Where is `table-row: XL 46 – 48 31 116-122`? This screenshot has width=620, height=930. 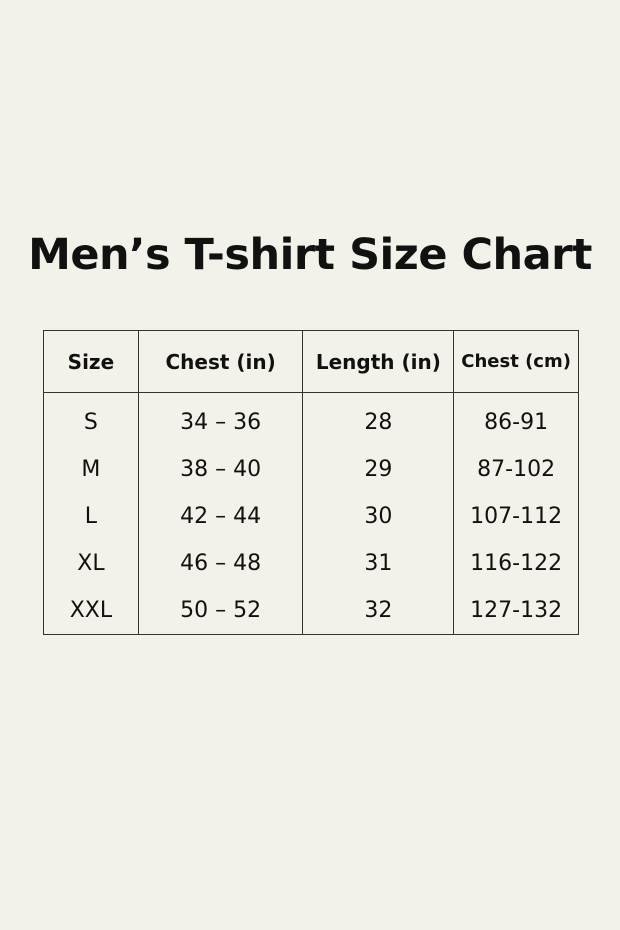
table-row: XL 46 – 48 31 116-122 is located at coordinates (311, 563).